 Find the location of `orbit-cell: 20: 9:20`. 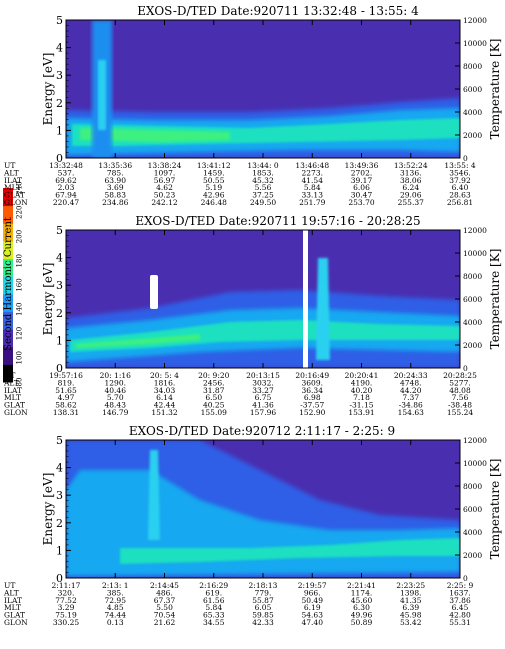

orbit-cell: 20: 9:20 is located at coordinates (214, 375).